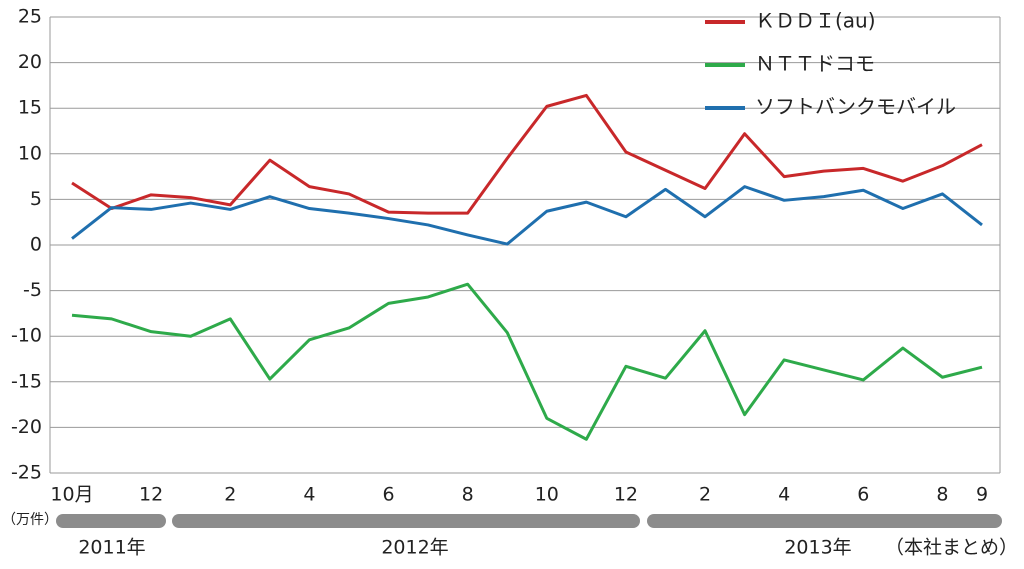 This screenshot has height=569, width=1024. What do you see at coordinates (36, 245) in the screenshot?
I see `y-tick-label: 0` at bounding box center [36, 245].